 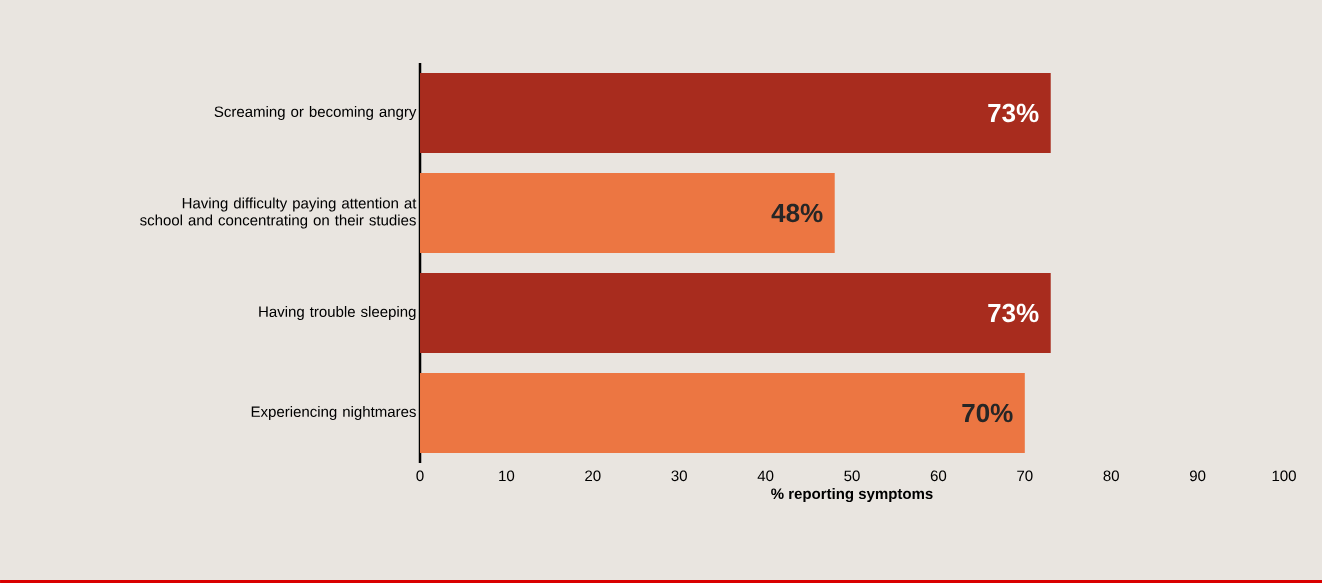 What do you see at coordinates (852, 495) in the screenshot?
I see `x-axis-title: % reporting symptoms` at bounding box center [852, 495].